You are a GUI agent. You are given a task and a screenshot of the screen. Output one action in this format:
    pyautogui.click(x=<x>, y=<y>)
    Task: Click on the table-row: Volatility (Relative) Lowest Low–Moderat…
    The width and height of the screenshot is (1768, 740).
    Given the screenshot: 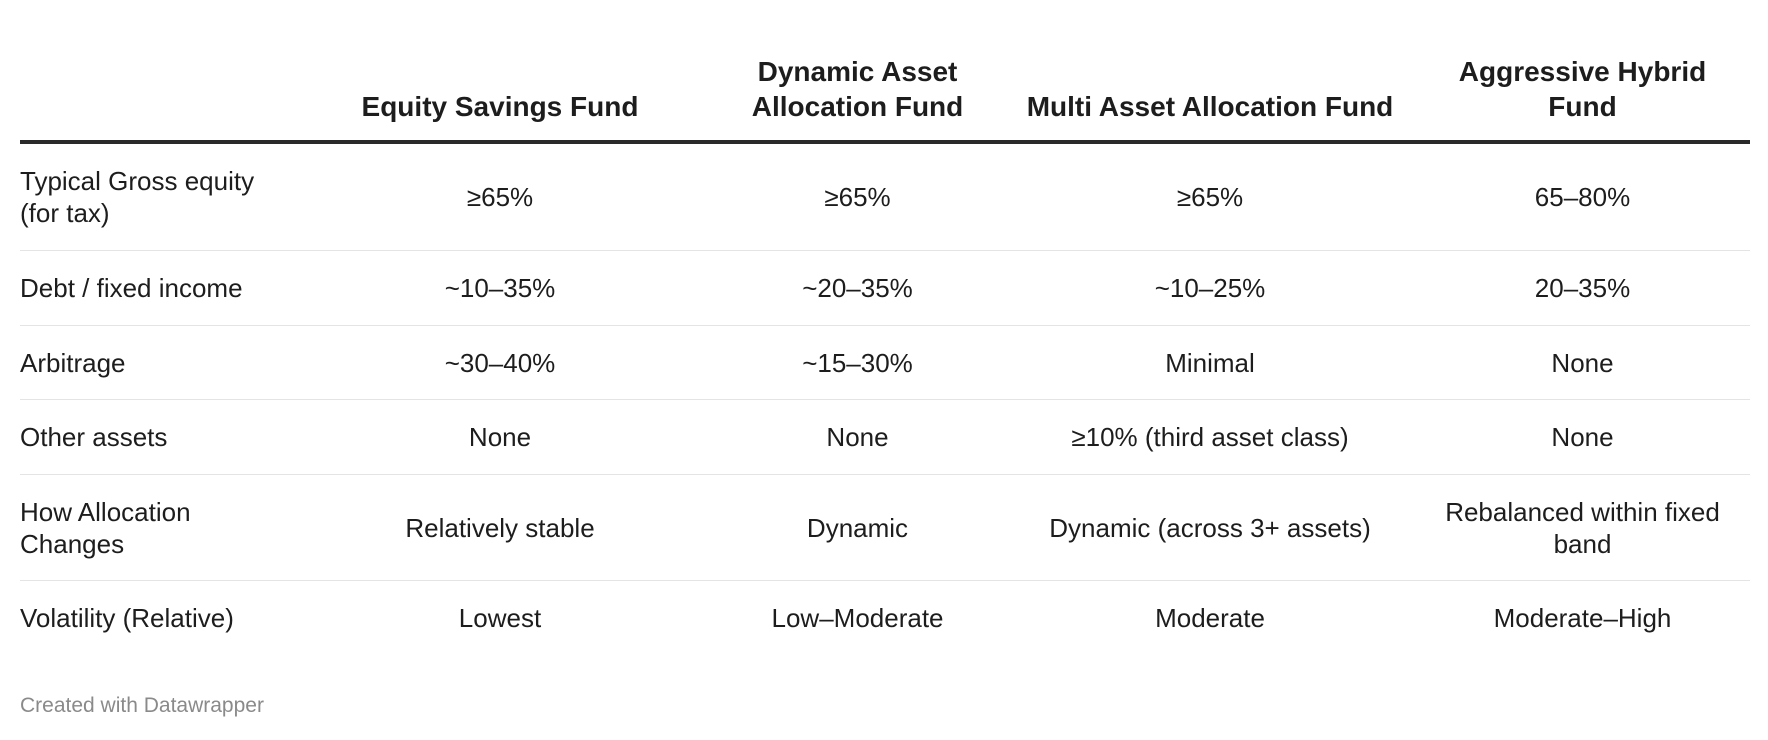 What is the action you would take?
    pyautogui.click(x=885, y=618)
    